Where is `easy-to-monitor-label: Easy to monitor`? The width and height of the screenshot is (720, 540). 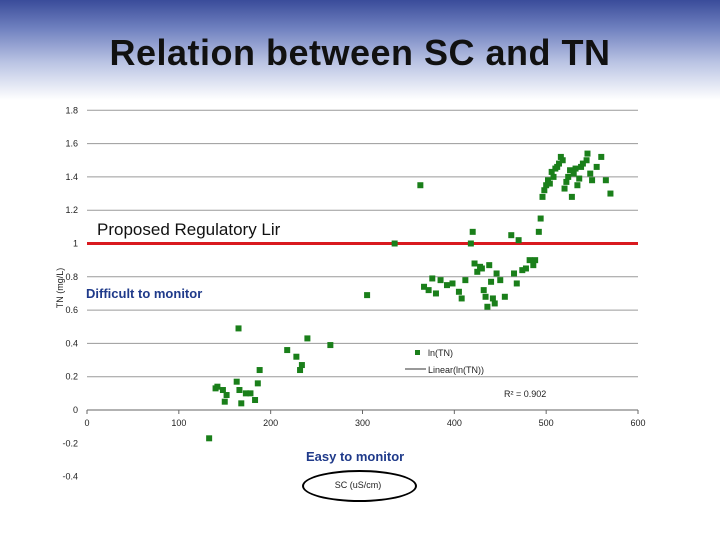
easy-to-monitor-label: Easy to monitor is located at coordinates (355, 456).